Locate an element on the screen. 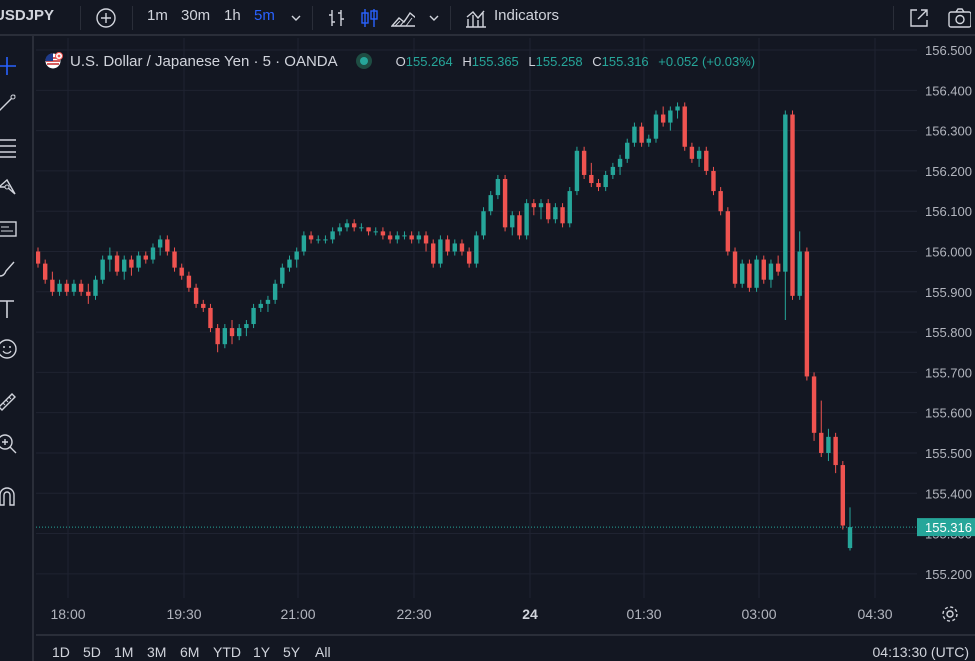 The width and height of the screenshot is (975, 661). interval-1h-button: 1h is located at coordinates (232, 15).